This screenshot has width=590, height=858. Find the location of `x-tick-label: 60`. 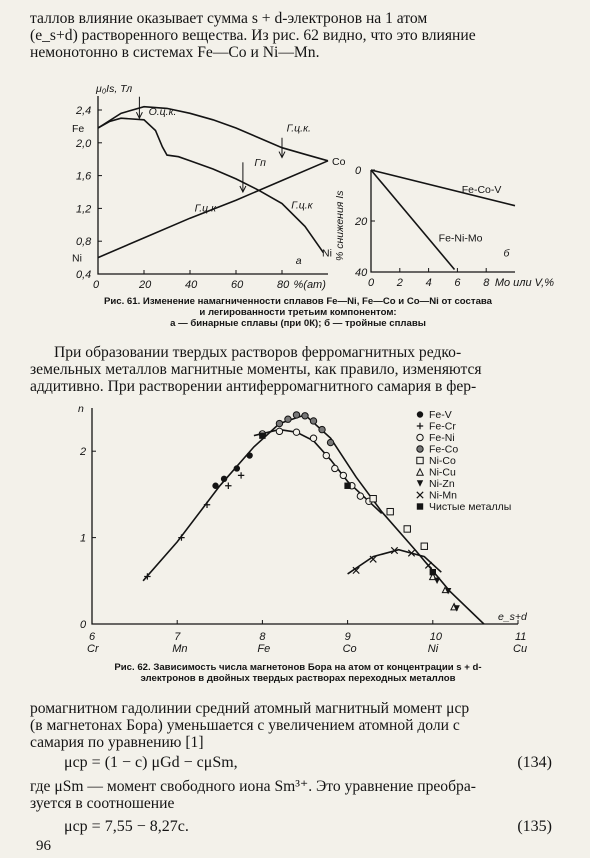

x-tick-label: 60 is located at coordinates (237, 285).